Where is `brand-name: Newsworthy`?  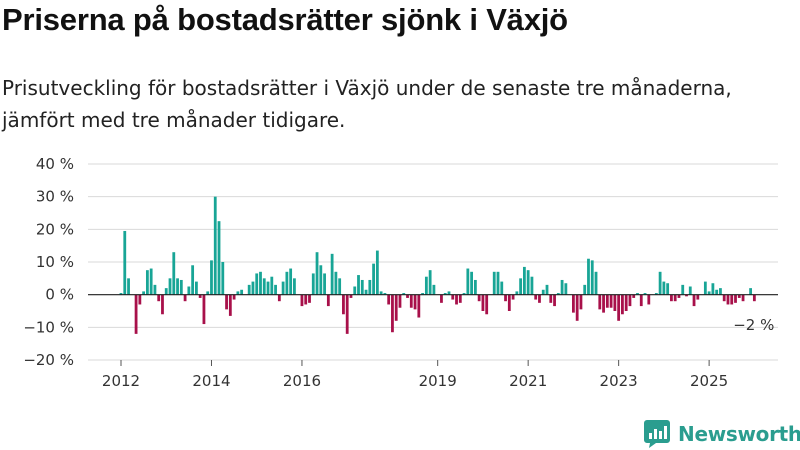 brand-name: Newsworthy is located at coordinates (739, 434).